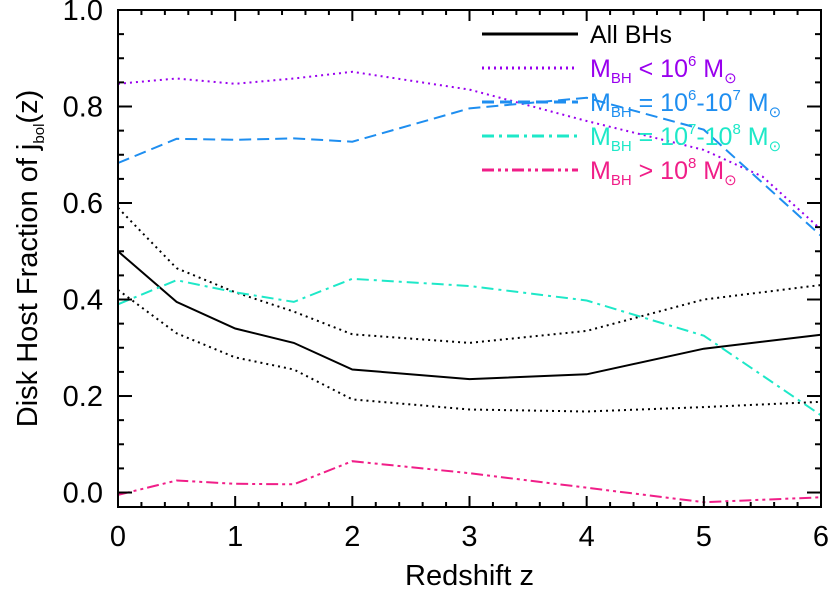  I want to click on legend-label-all: All BHs, so click(631, 35).